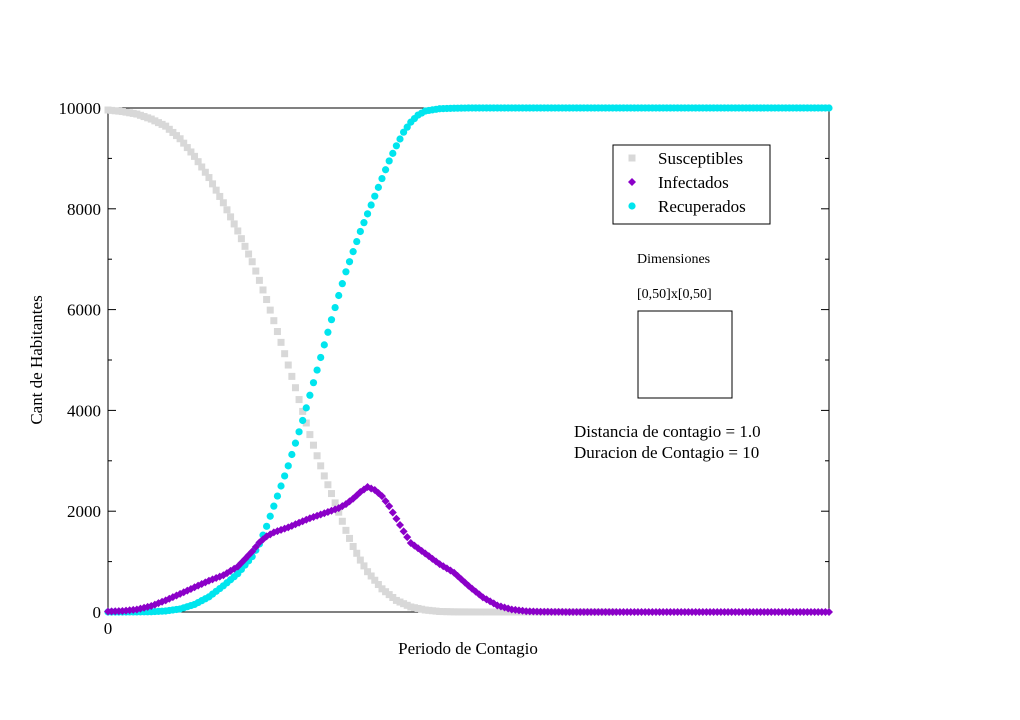 The width and height of the screenshot is (1020, 720). Describe the element at coordinates (702, 206) in the screenshot. I see `legend-label: Recuperados` at that location.